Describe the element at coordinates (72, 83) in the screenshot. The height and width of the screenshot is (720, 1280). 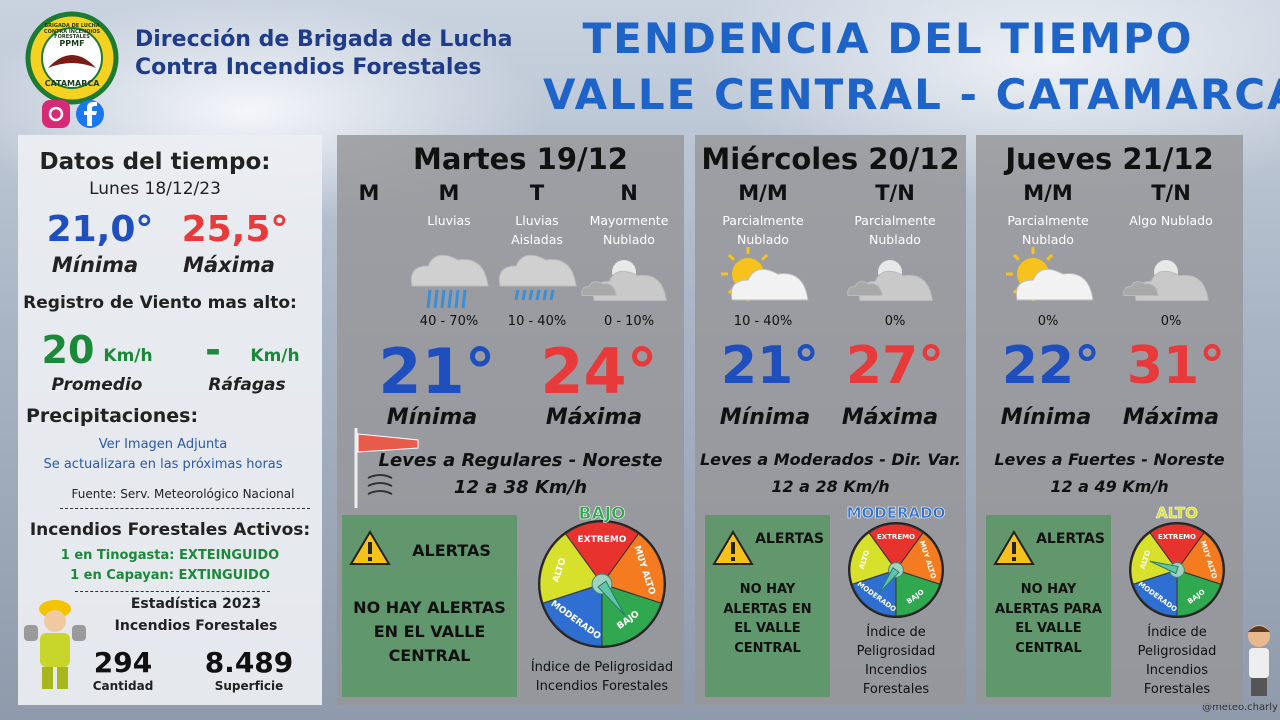
I see `logo-text: CATAMARCA` at that location.